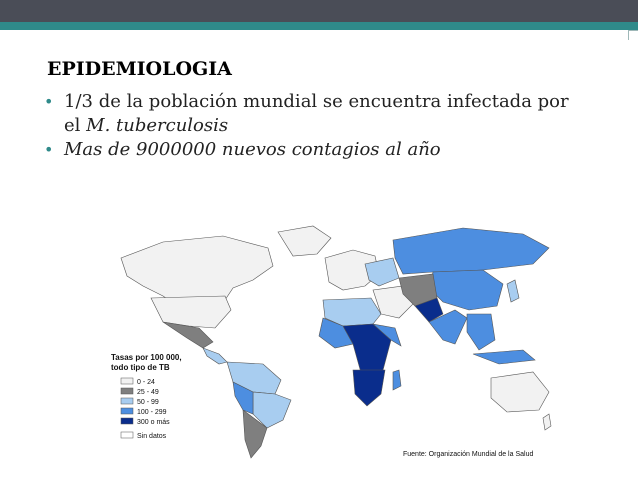  I want to click on map-madagascar, so click(397, 380).